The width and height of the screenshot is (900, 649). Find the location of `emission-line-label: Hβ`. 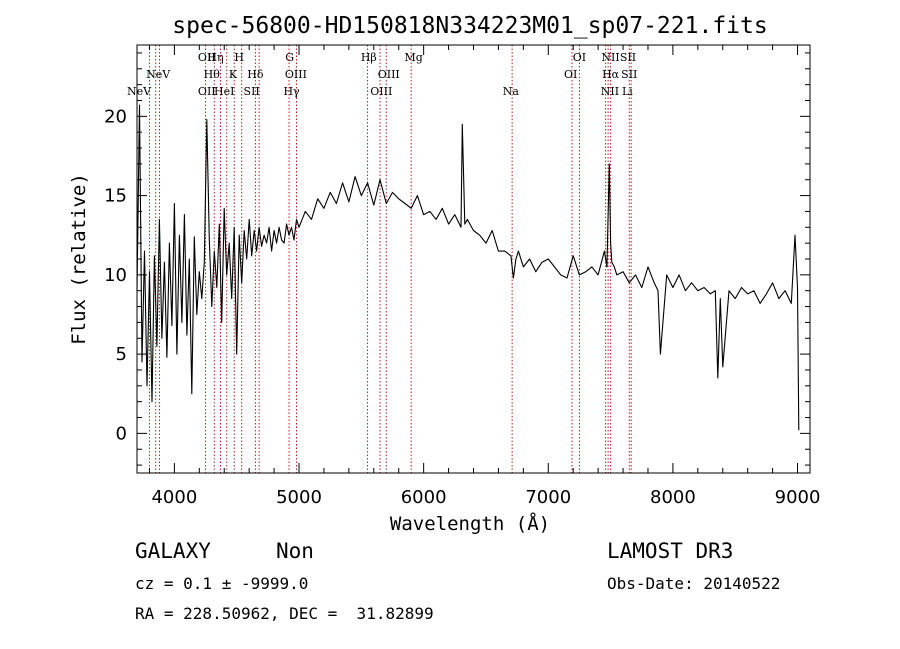

emission-line-label: Hβ is located at coordinates (369, 57).